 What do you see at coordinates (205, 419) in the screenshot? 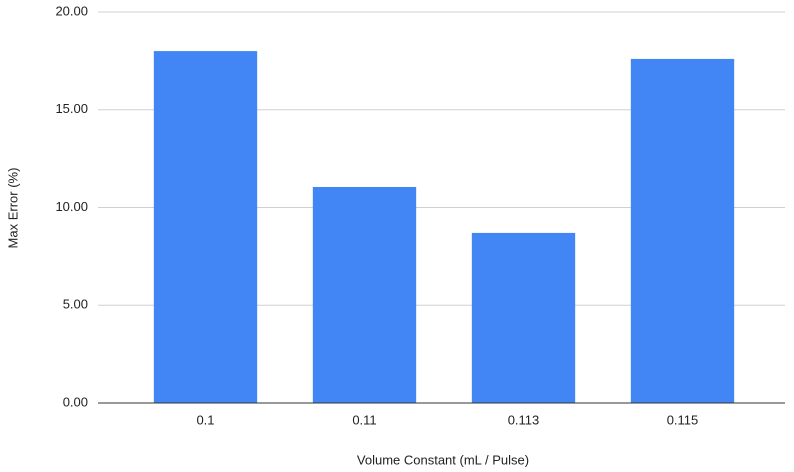
I see `x-tick-label: 0.1` at bounding box center [205, 419].